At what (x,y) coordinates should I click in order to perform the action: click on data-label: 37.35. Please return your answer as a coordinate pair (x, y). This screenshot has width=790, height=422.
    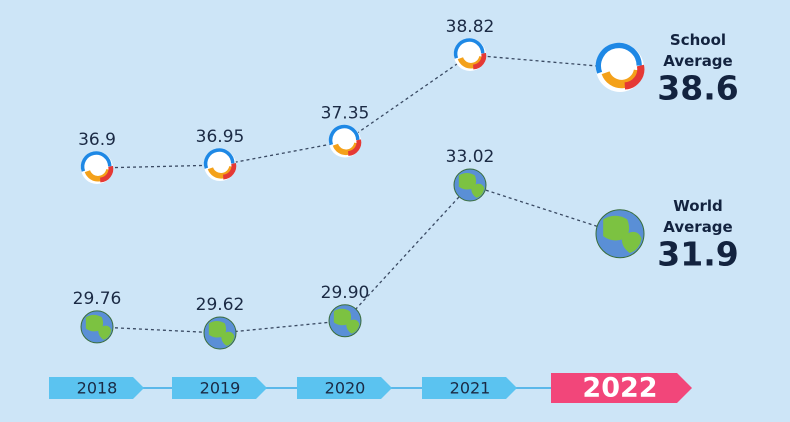
    Looking at the image, I should click on (345, 114).